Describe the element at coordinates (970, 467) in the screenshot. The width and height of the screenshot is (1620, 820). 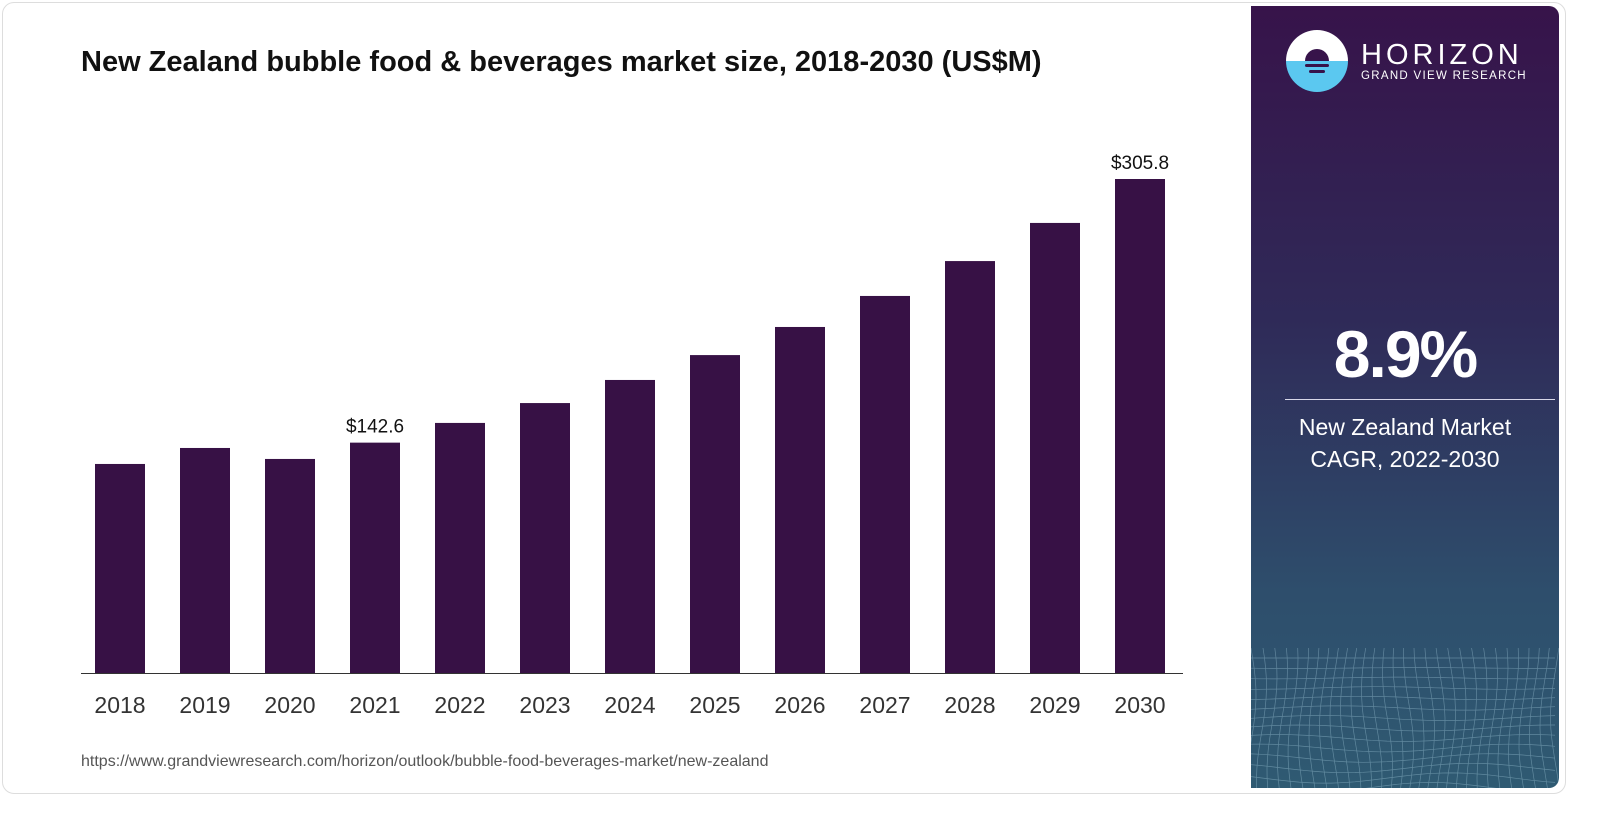
I see `bar-2028` at that location.